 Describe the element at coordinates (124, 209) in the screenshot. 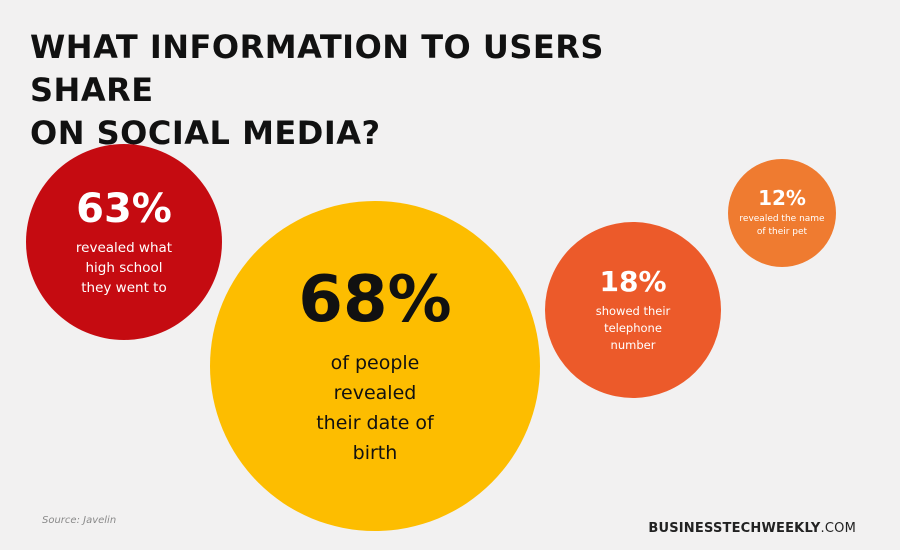

I see `bubble-value-label: 63%` at that location.